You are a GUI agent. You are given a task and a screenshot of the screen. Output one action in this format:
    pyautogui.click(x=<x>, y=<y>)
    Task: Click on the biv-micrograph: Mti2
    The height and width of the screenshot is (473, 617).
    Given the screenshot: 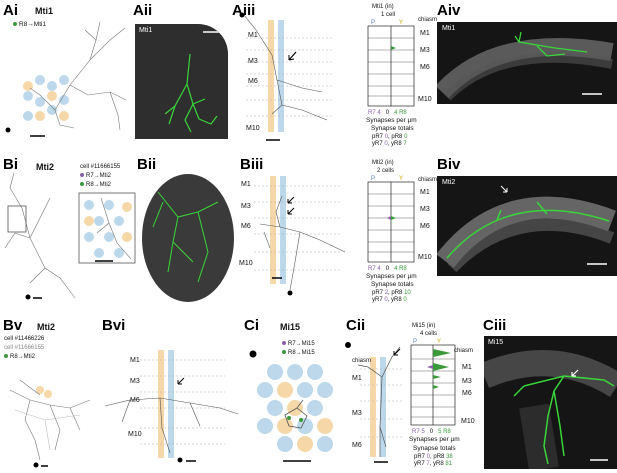 What is the action you would take?
    pyautogui.click(x=527, y=226)
    